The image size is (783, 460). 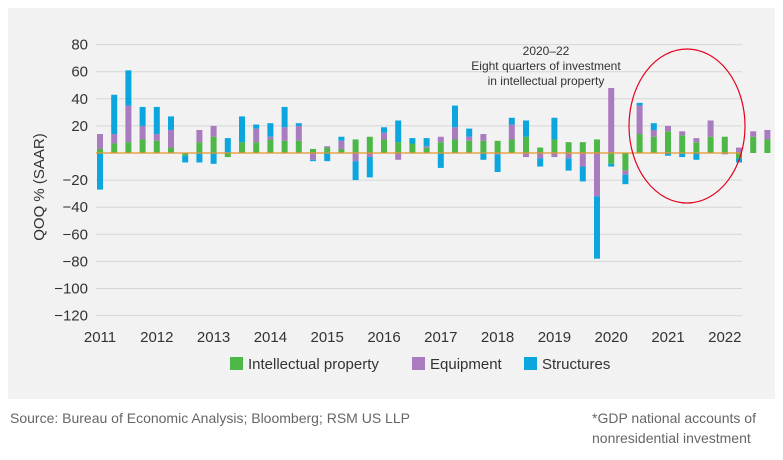 I want to click on y-tick-label: −40, so click(x=75, y=207).